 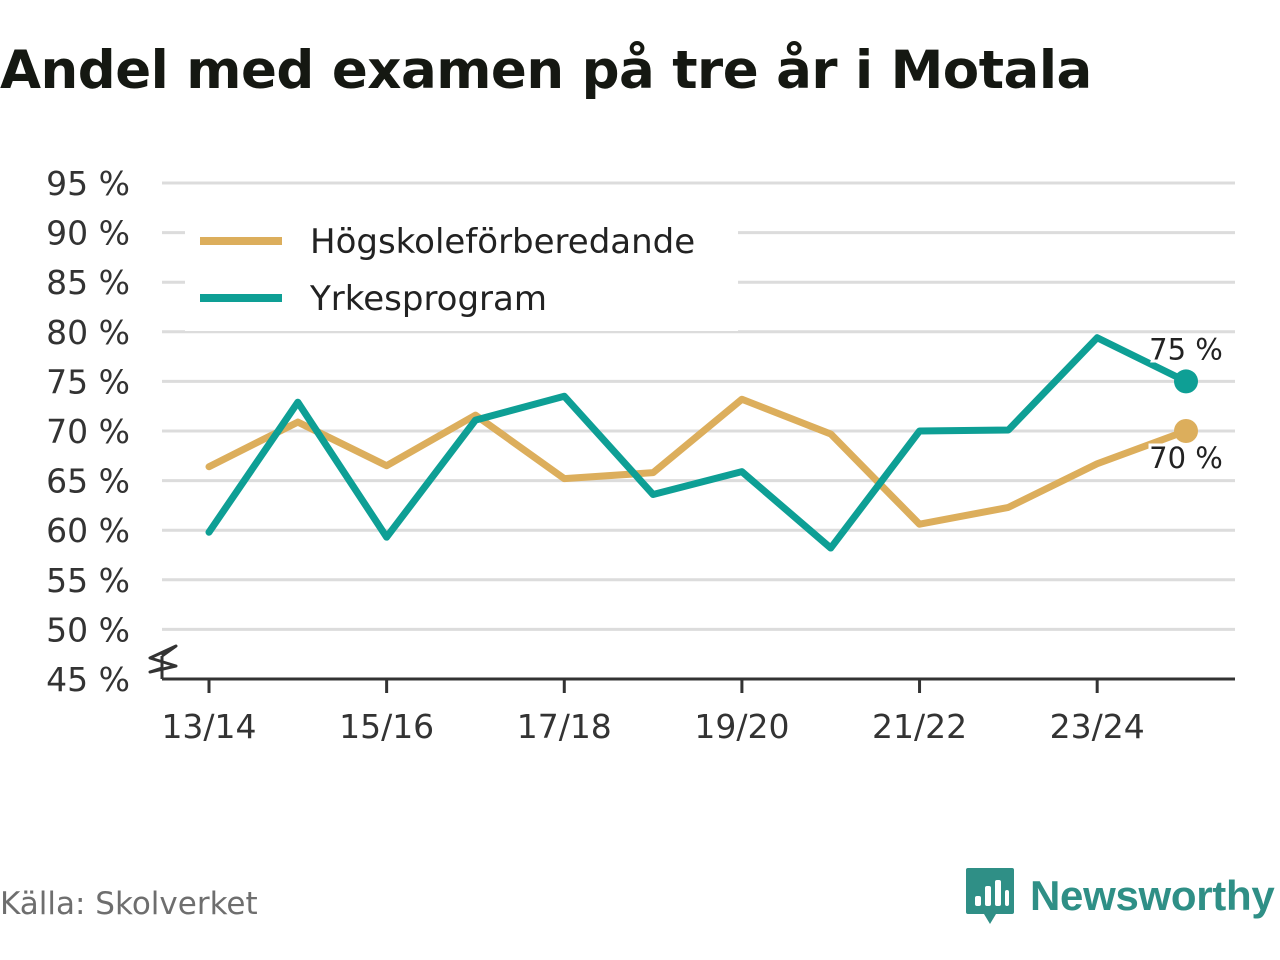 I want to click on end-label-1: 75 %, so click(x=1186, y=349).